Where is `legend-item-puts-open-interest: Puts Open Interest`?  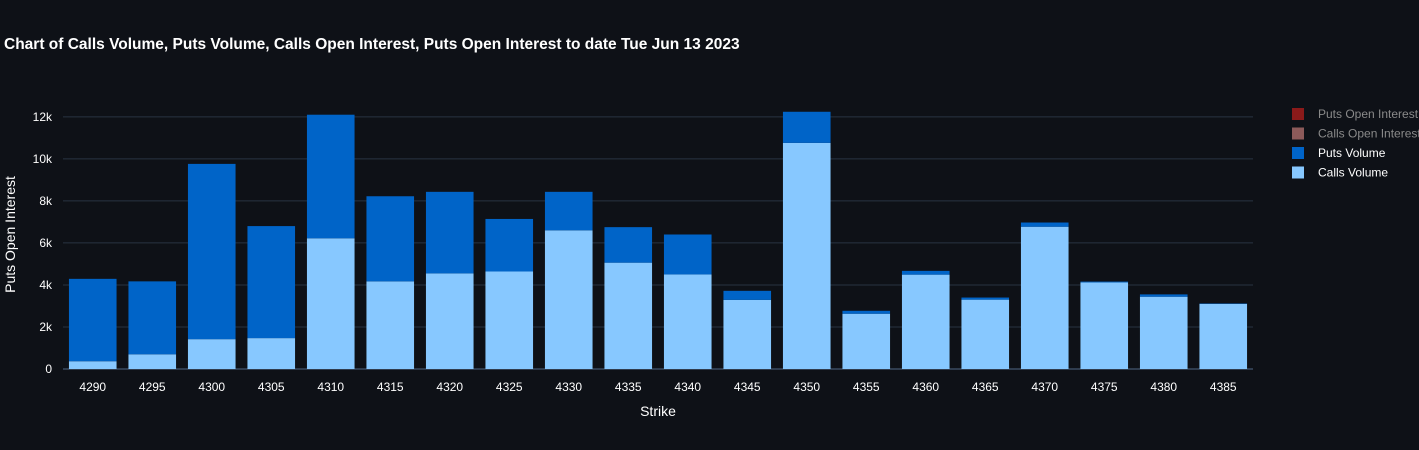 legend-item-puts-open-interest: Puts Open Interest is located at coordinates (1355, 114).